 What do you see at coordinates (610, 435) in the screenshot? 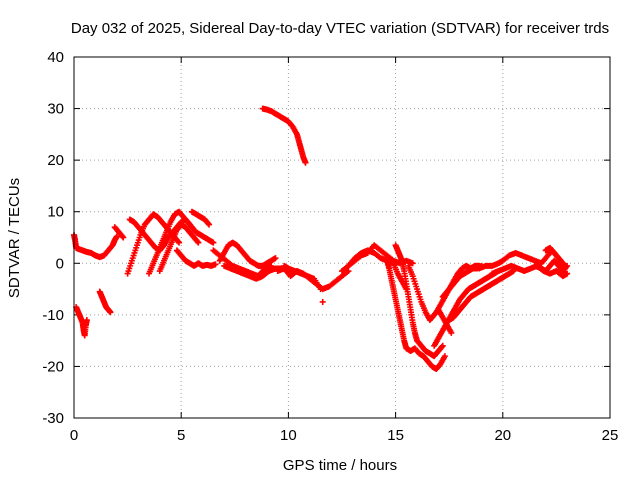
I see `x-tick-label: 25` at bounding box center [610, 435].